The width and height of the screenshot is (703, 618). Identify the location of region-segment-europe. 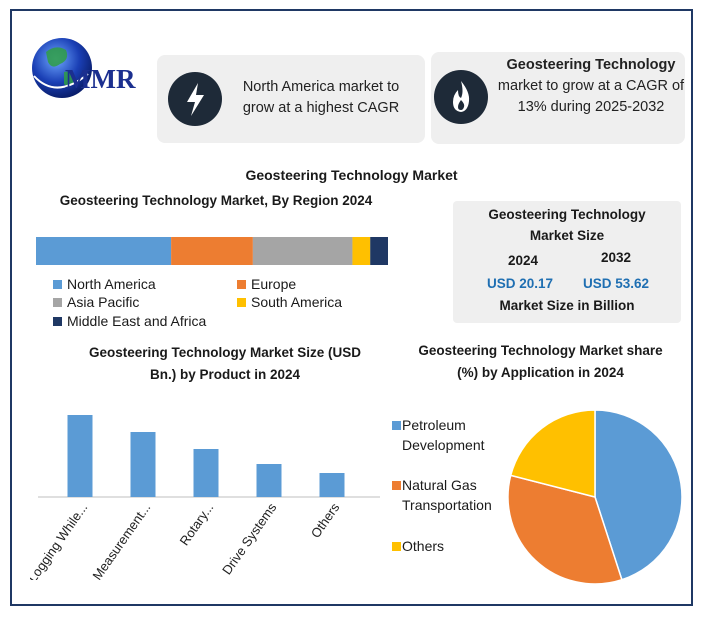
(212, 251).